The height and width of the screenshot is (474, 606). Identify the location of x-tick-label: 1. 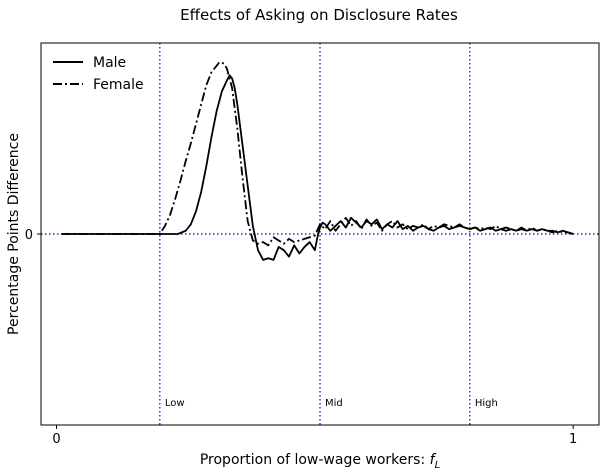
(573, 439).